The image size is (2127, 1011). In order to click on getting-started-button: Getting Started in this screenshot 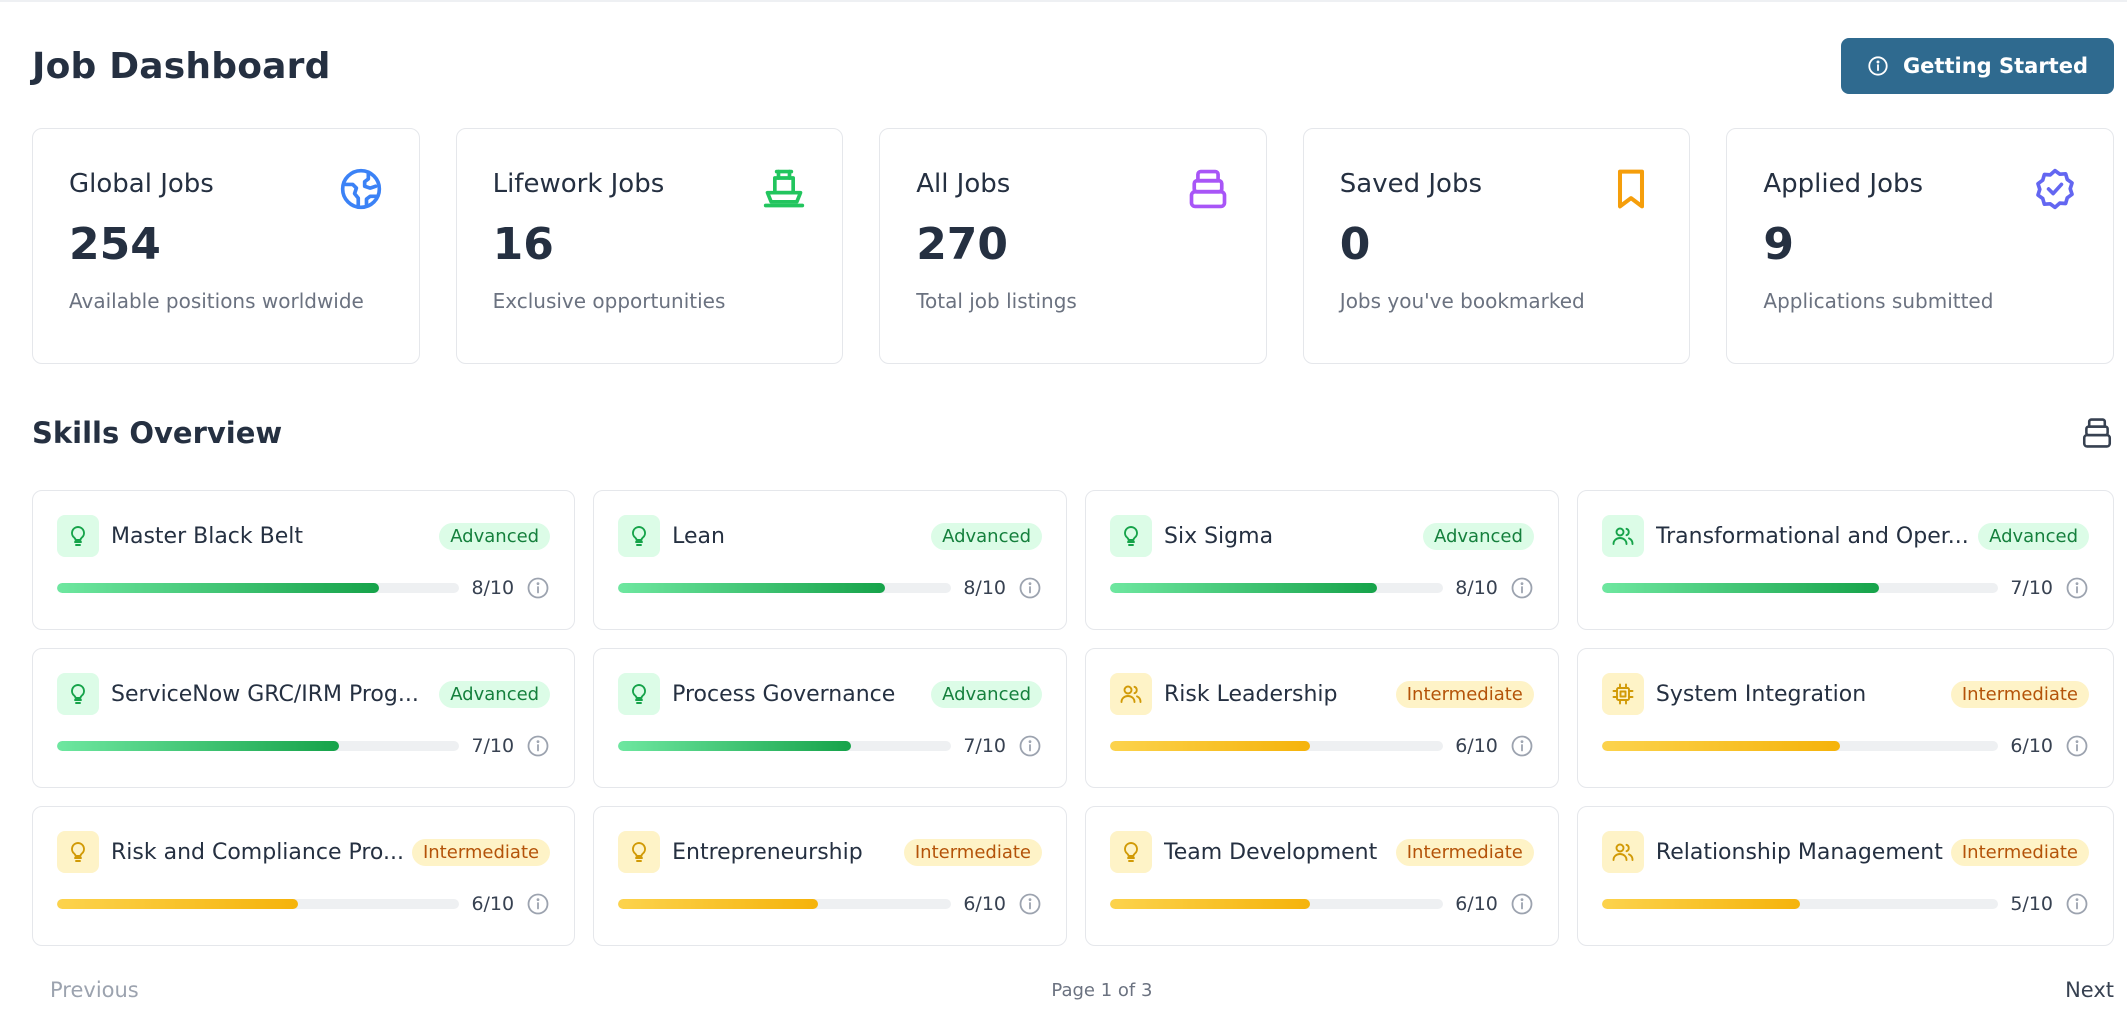, I will do `click(1977, 66)`.